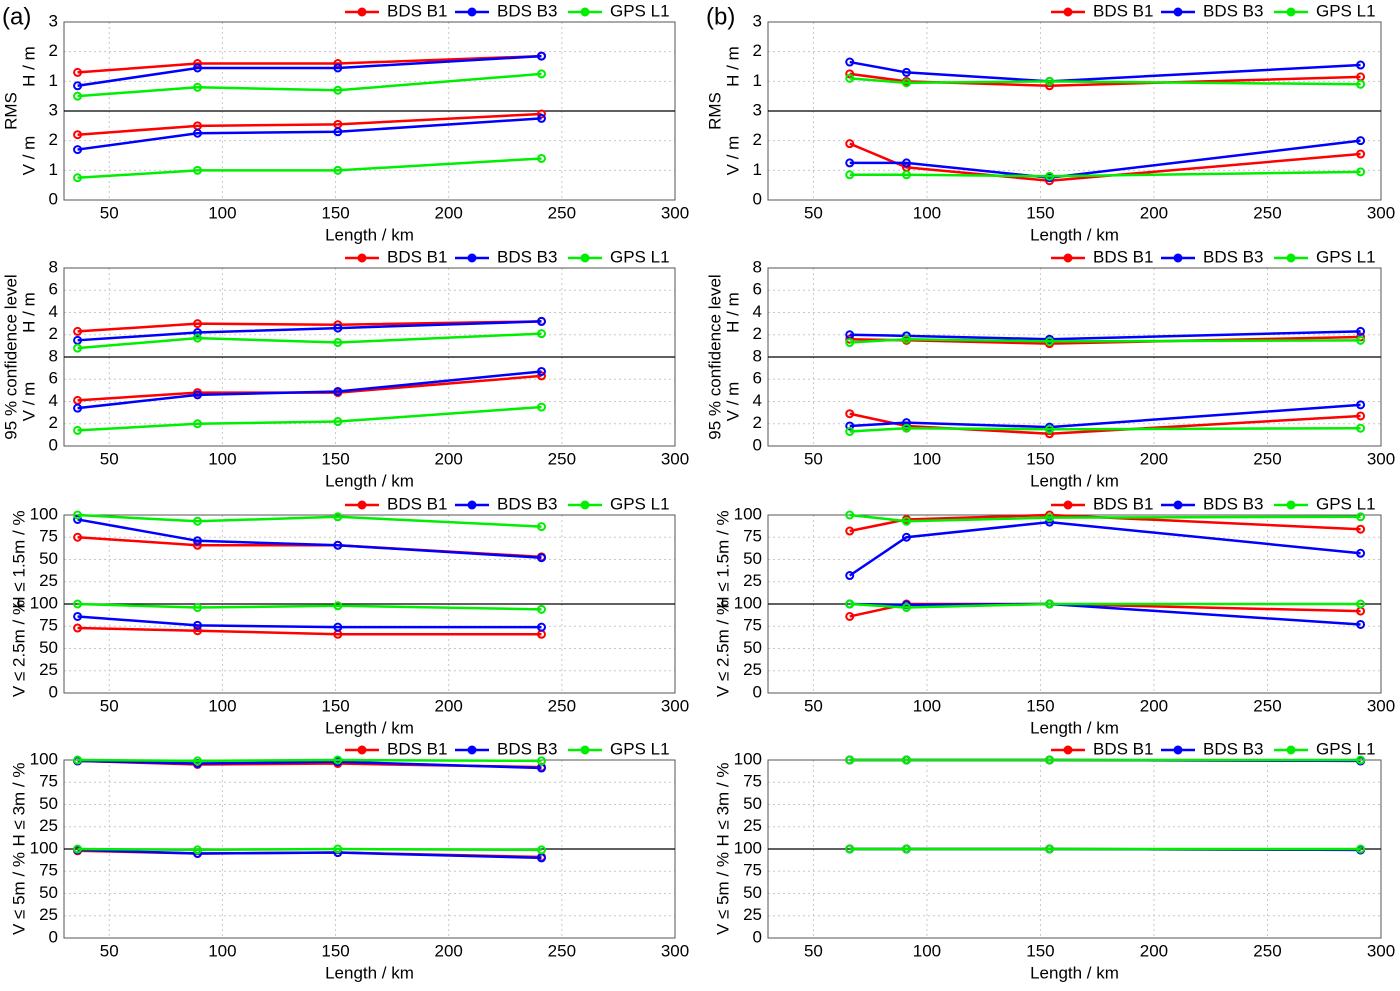  What do you see at coordinates (752, 870) in the screenshot?
I see `y-tick-label: 75` at bounding box center [752, 870].